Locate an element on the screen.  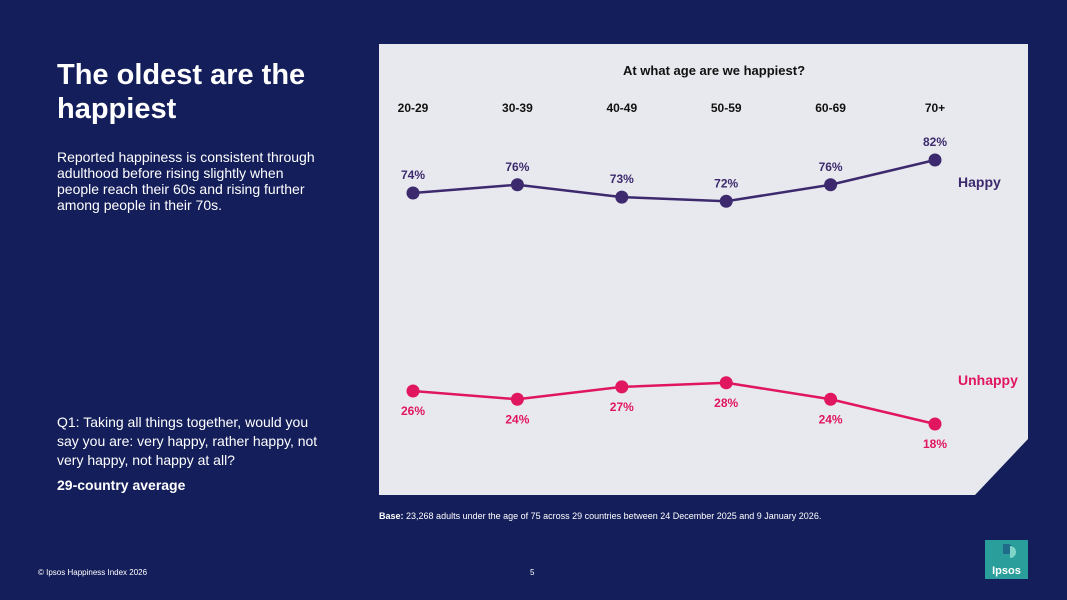
data-label: 27% is located at coordinates (622, 407).